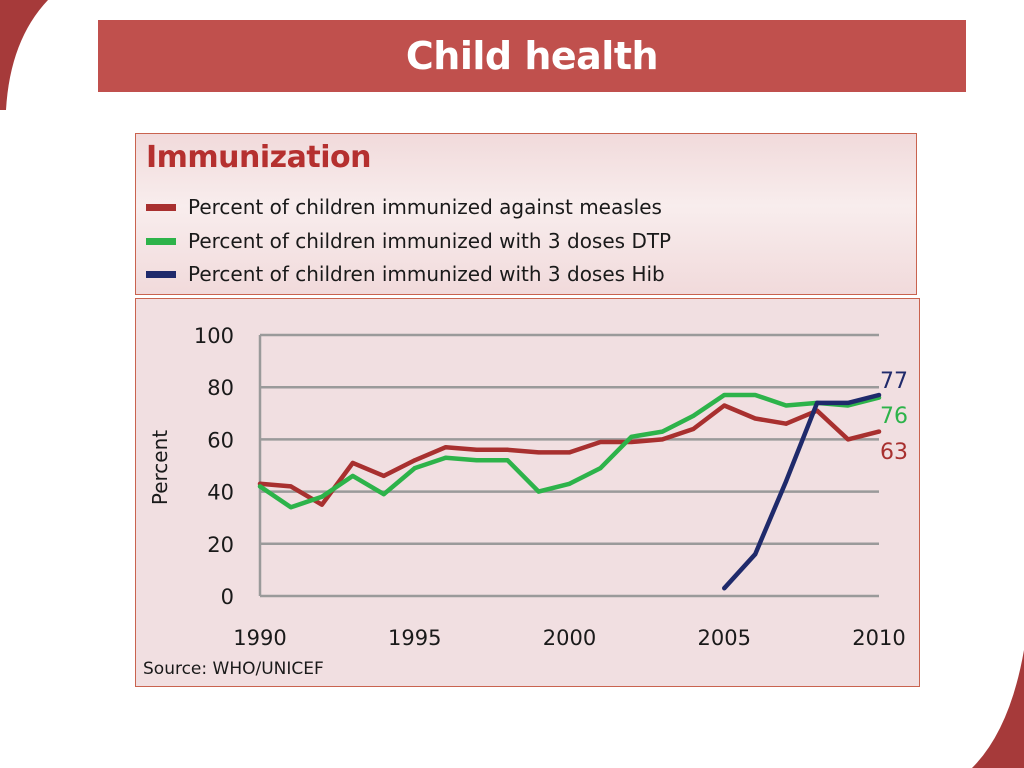 Image resolution: width=1024 pixels, height=768 pixels. What do you see at coordinates (476, 449) in the screenshot?
I see `data-point-measles-1997` at bounding box center [476, 449].